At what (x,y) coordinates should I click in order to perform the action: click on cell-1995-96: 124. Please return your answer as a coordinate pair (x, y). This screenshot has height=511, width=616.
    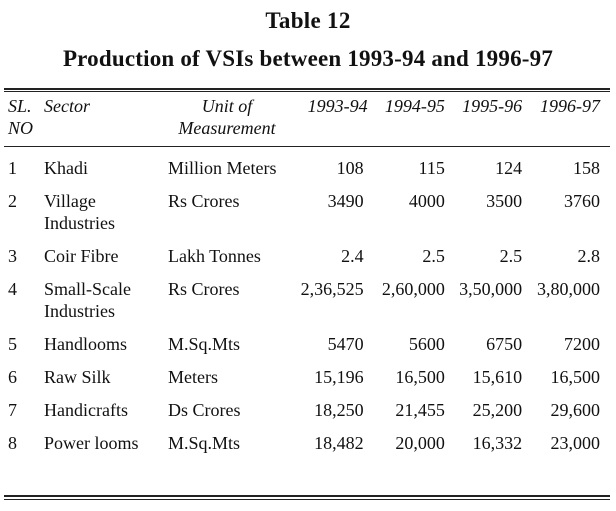
    Looking at the image, I should click on (509, 168).